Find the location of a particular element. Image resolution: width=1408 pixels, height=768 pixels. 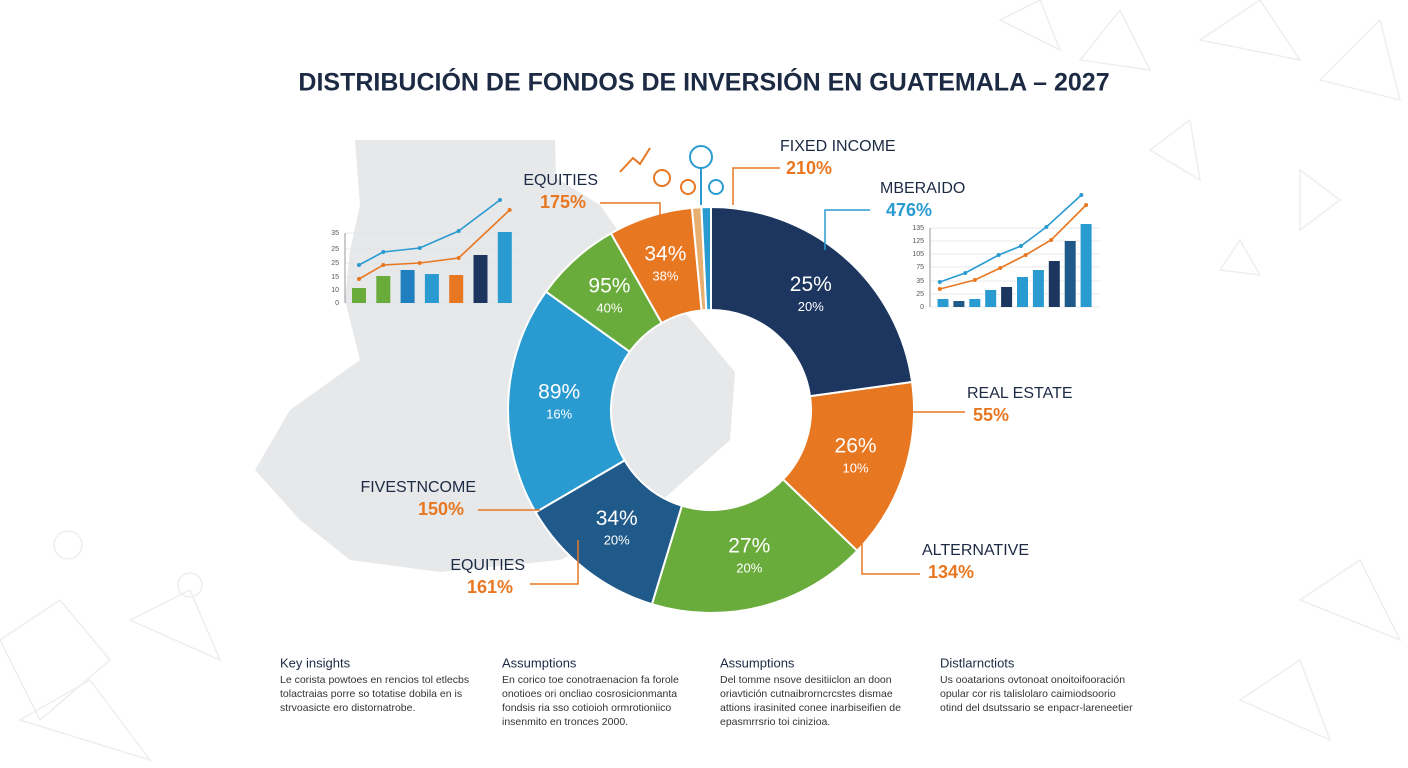

footer-heading: Distlarnctiots is located at coordinates (977, 662).